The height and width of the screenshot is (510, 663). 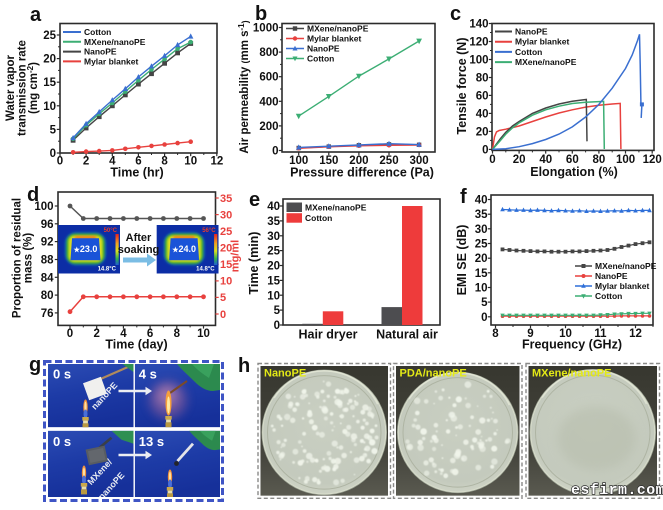 I want to click on svg-text: 76, so click(x=47, y=314).